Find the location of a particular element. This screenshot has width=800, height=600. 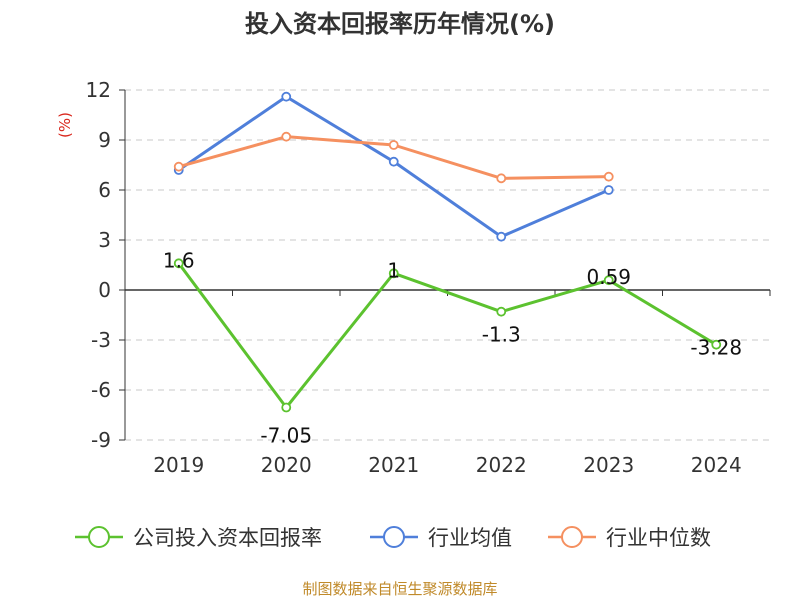

x-tick-label: 2023 is located at coordinates (608, 465).